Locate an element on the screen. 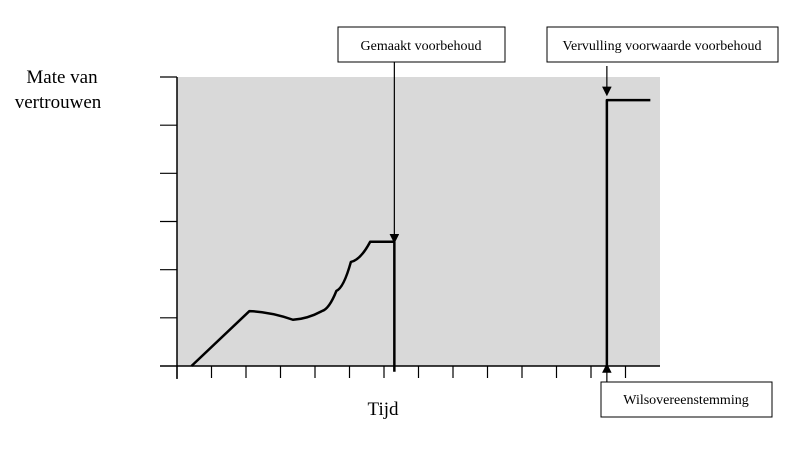 Image resolution: width=800 pixels, height=449 pixels. annotation-box-gemaakt is located at coordinates (421, 44).